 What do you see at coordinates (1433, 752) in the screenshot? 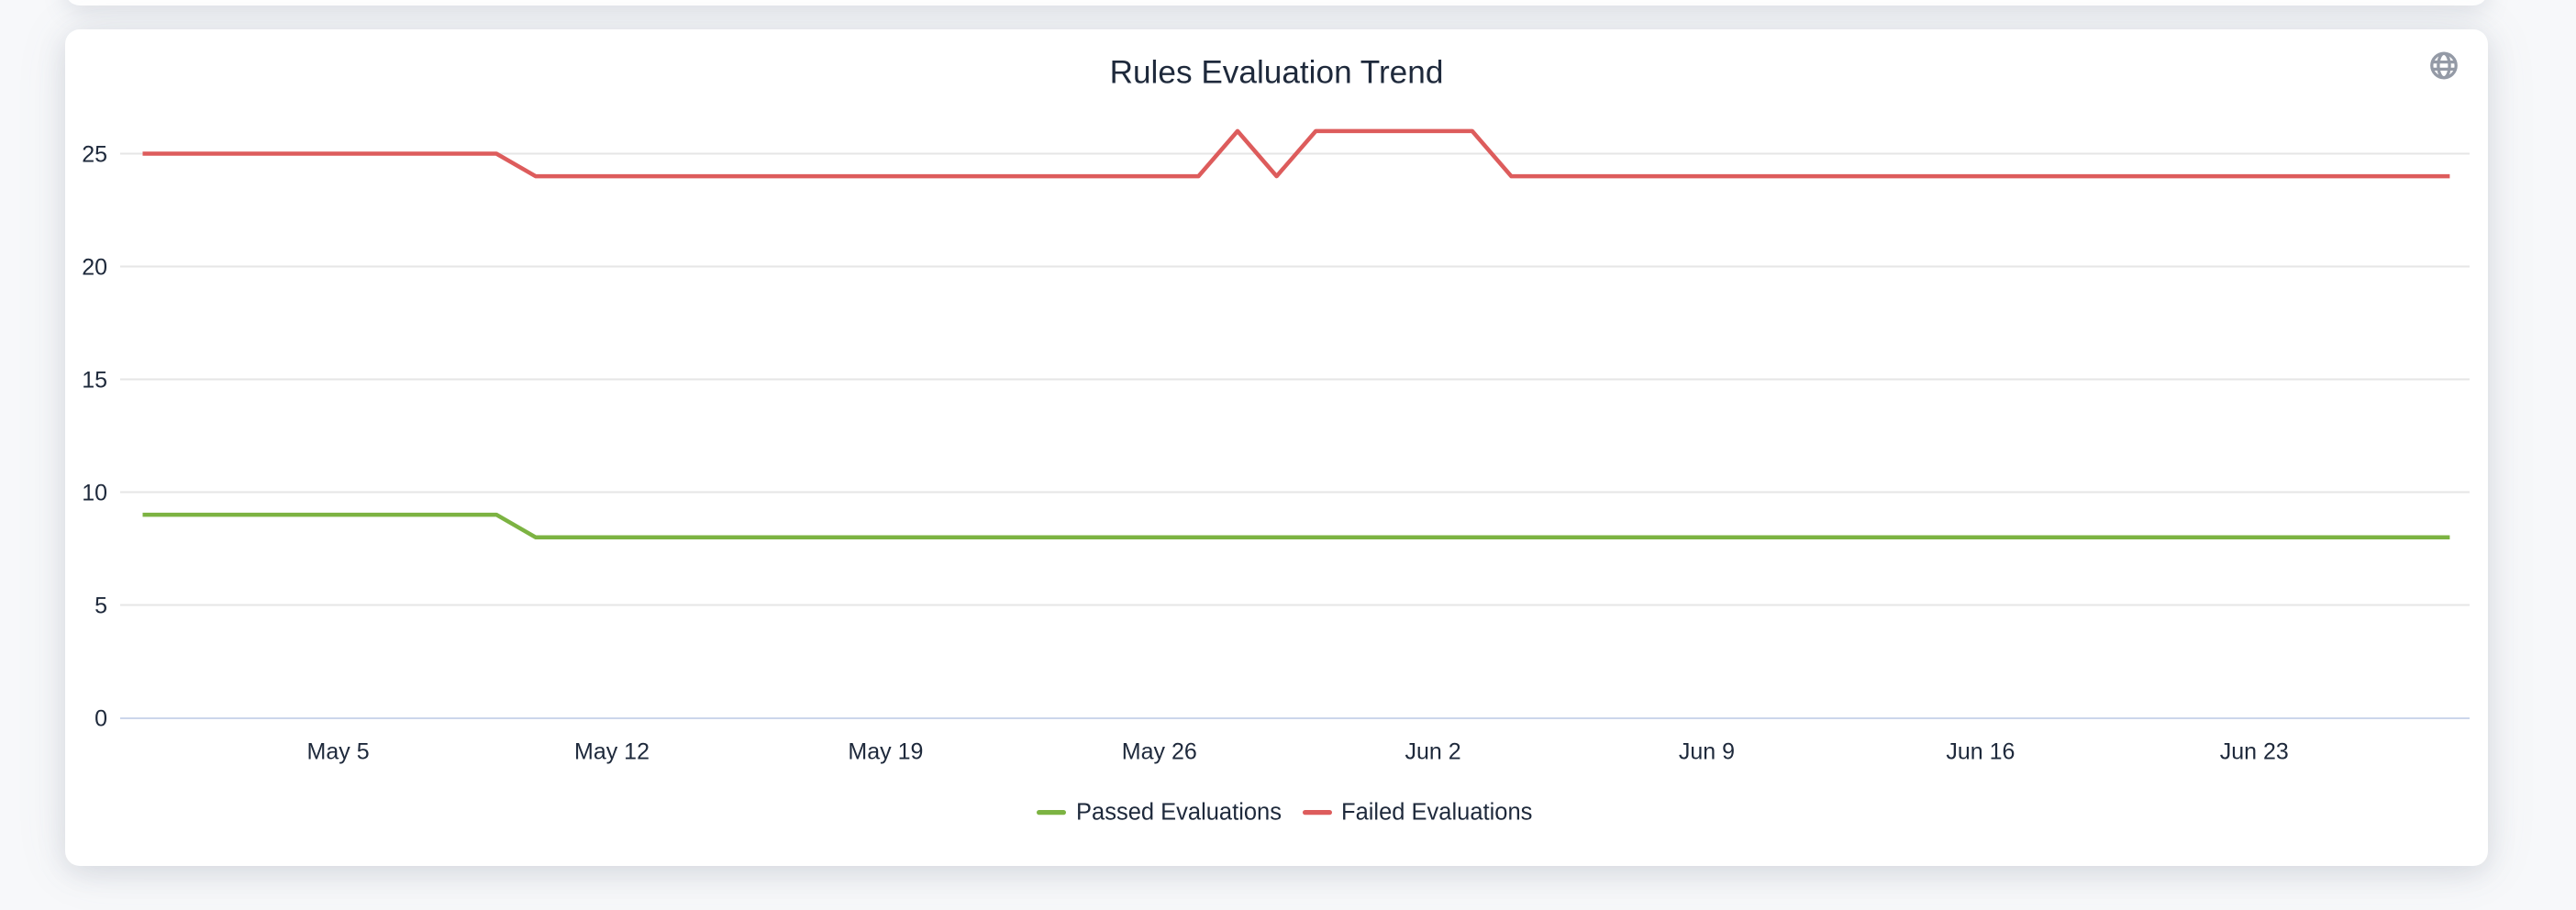
I see `svg-text: Jun 2` at bounding box center [1433, 752].